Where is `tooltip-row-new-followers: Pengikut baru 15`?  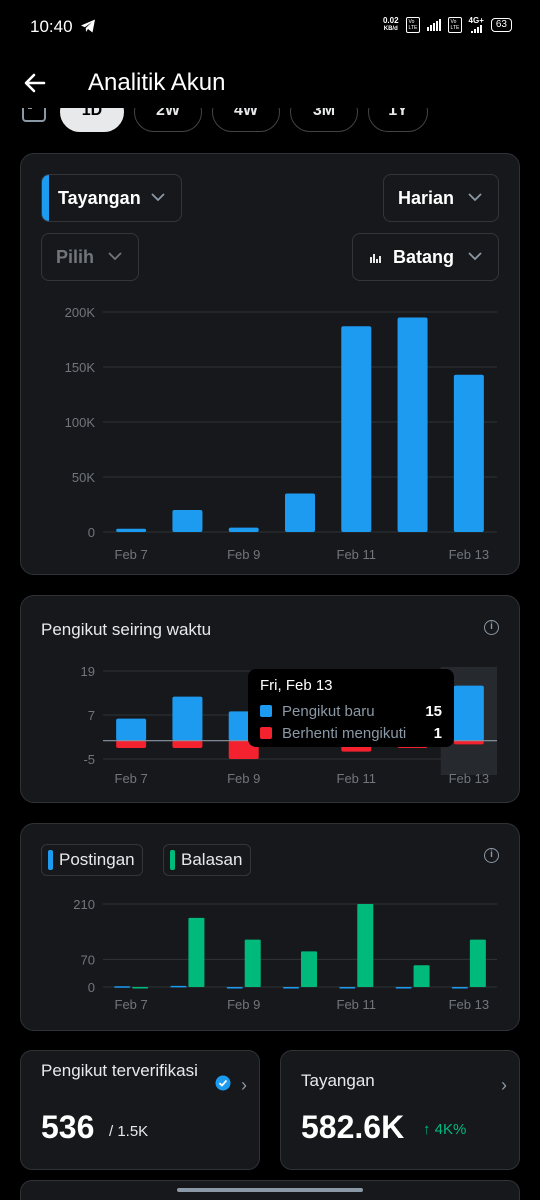 tooltip-row-new-followers: Pengikut baru 15 is located at coordinates (351, 711).